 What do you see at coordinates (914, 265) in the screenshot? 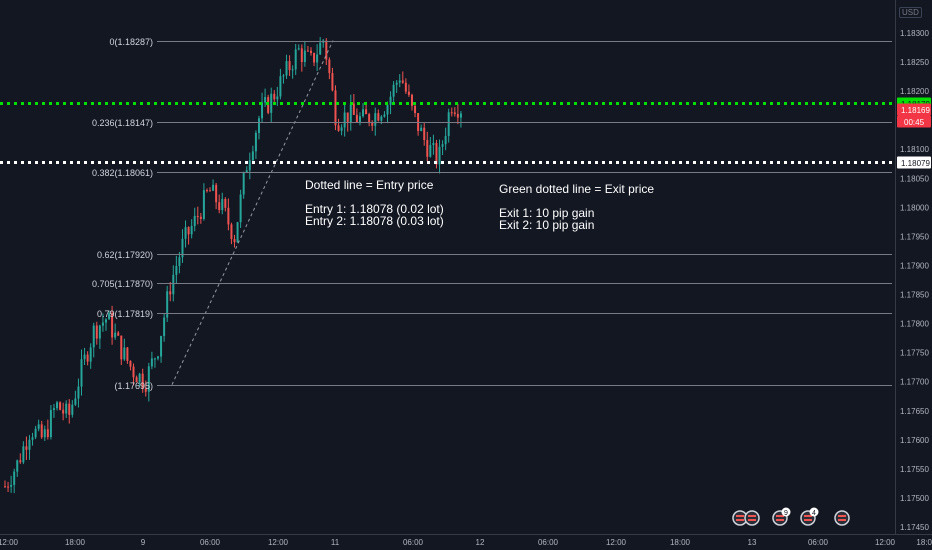
I see `price-tick-label: 1.17900` at bounding box center [914, 265].